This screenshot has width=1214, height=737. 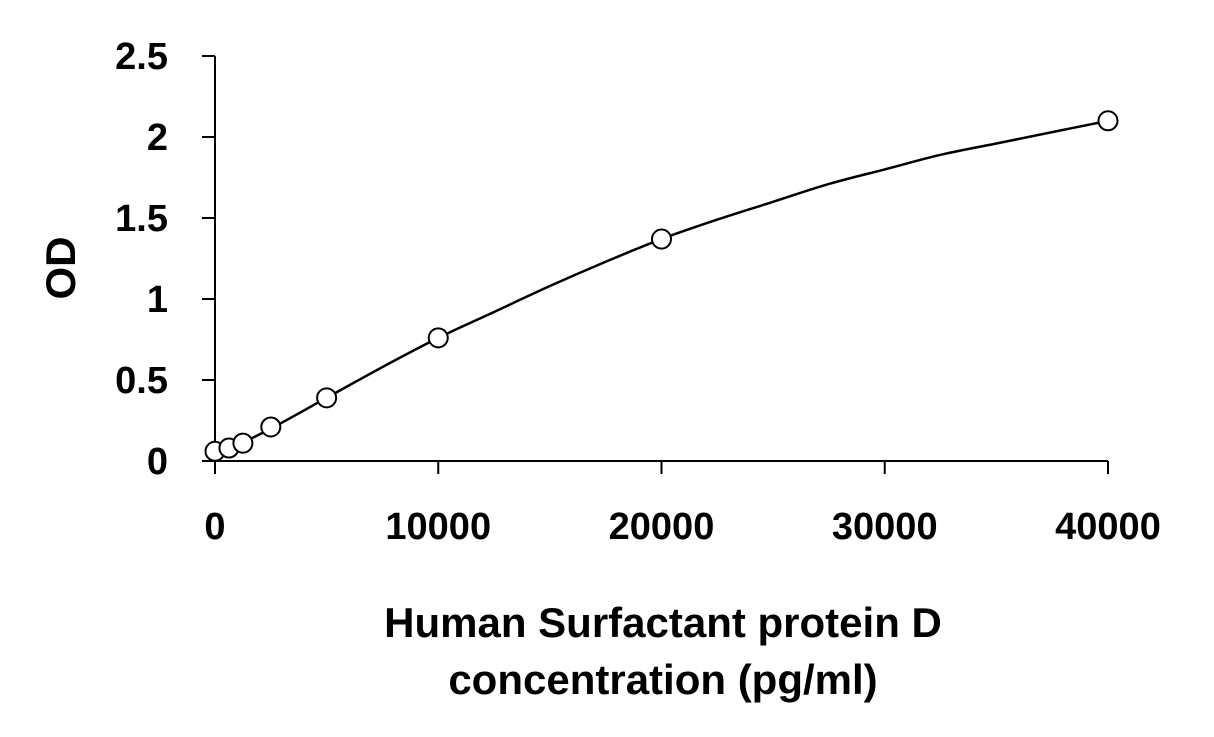 I want to click on x-tick-label: 30000, so click(x=885, y=527).